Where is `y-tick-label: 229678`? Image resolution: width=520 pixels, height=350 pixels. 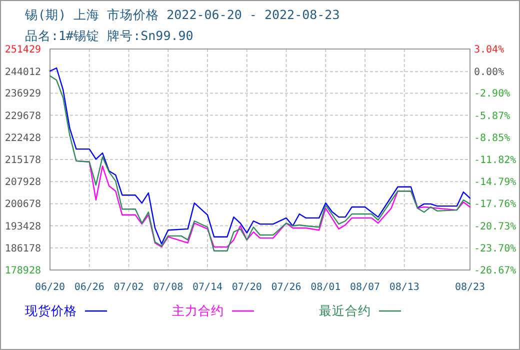 y-tick-label: 229678 is located at coordinates (22, 116).